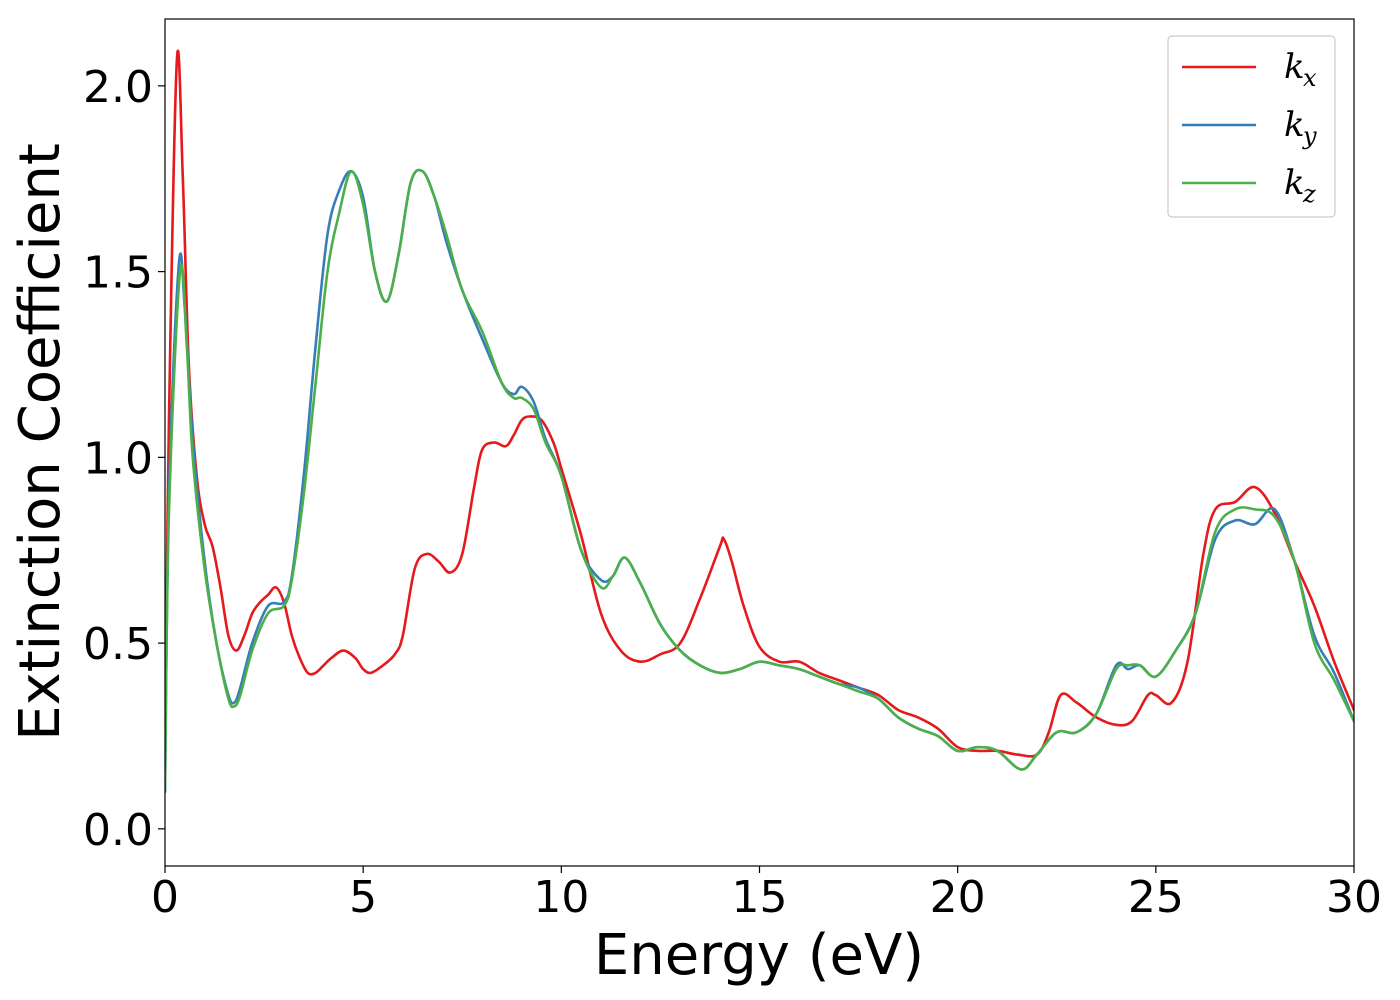 Image resolution: width=1400 pixels, height=1000 pixels. What do you see at coordinates (1354, 897) in the screenshot?
I see `x-tick-label: 30` at bounding box center [1354, 897].